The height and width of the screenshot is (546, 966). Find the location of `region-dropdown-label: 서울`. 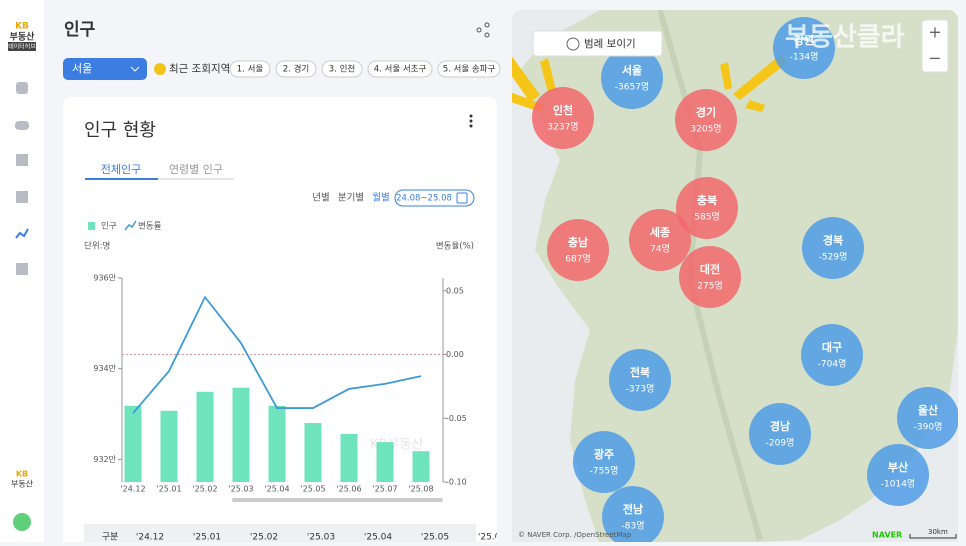

region-dropdown-label: 서울 is located at coordinates (82, 68).